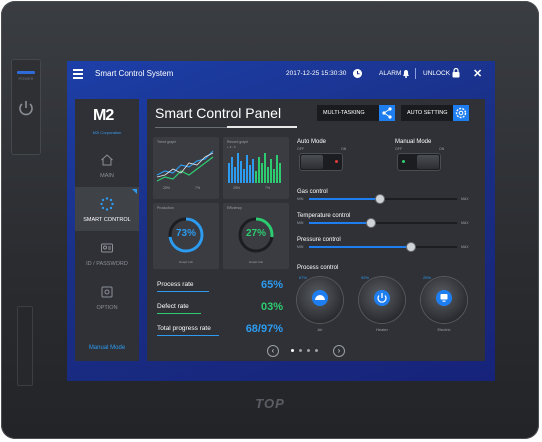 The height and width of the screenshot is (442, 542). I want to click on record-tag: + 9 - 5, so click(231, 147).